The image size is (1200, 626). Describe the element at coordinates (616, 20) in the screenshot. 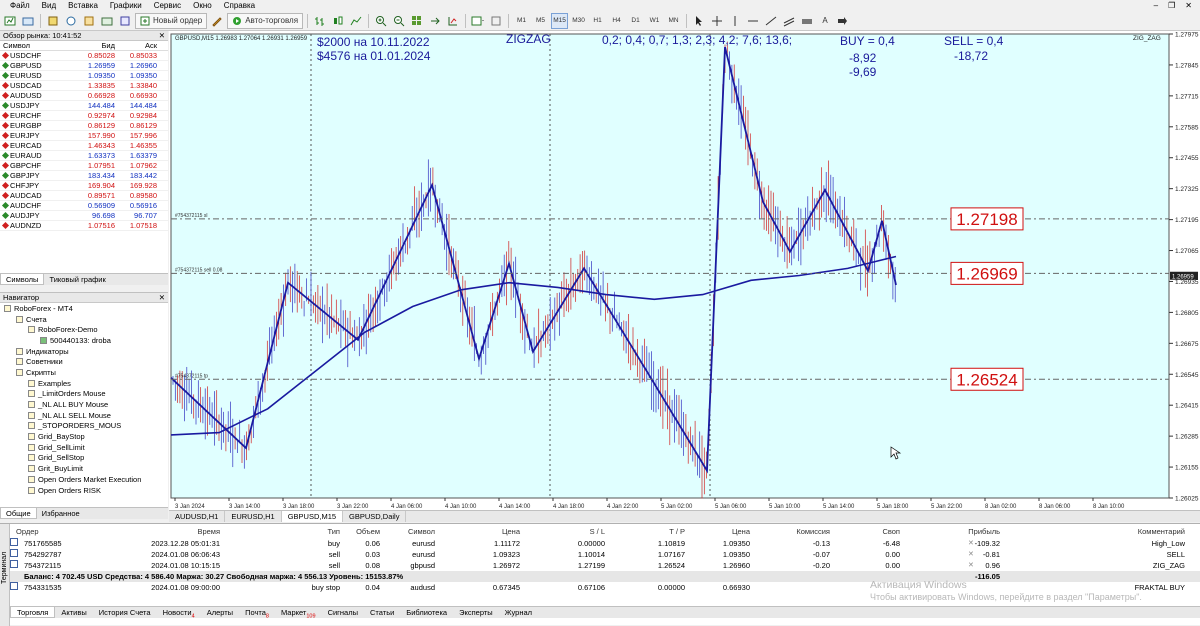

I see `timeframe-h4: H4` at that location.